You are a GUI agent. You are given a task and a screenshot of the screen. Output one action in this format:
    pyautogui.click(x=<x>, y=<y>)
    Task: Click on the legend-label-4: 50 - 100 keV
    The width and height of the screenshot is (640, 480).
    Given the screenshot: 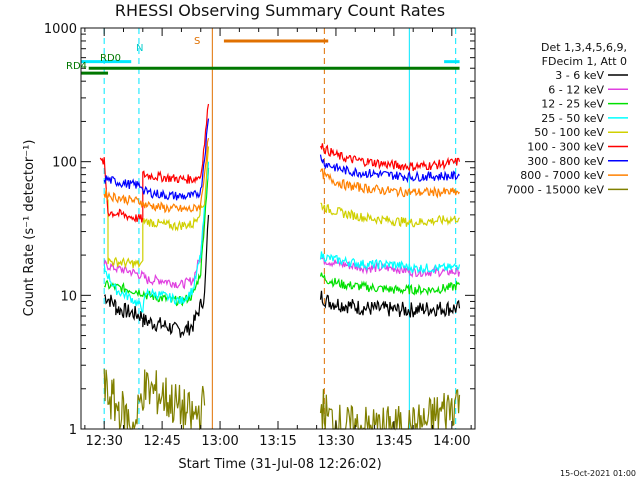 What is the action you would take?
    pyautogui.click(x=569, y=132)
    